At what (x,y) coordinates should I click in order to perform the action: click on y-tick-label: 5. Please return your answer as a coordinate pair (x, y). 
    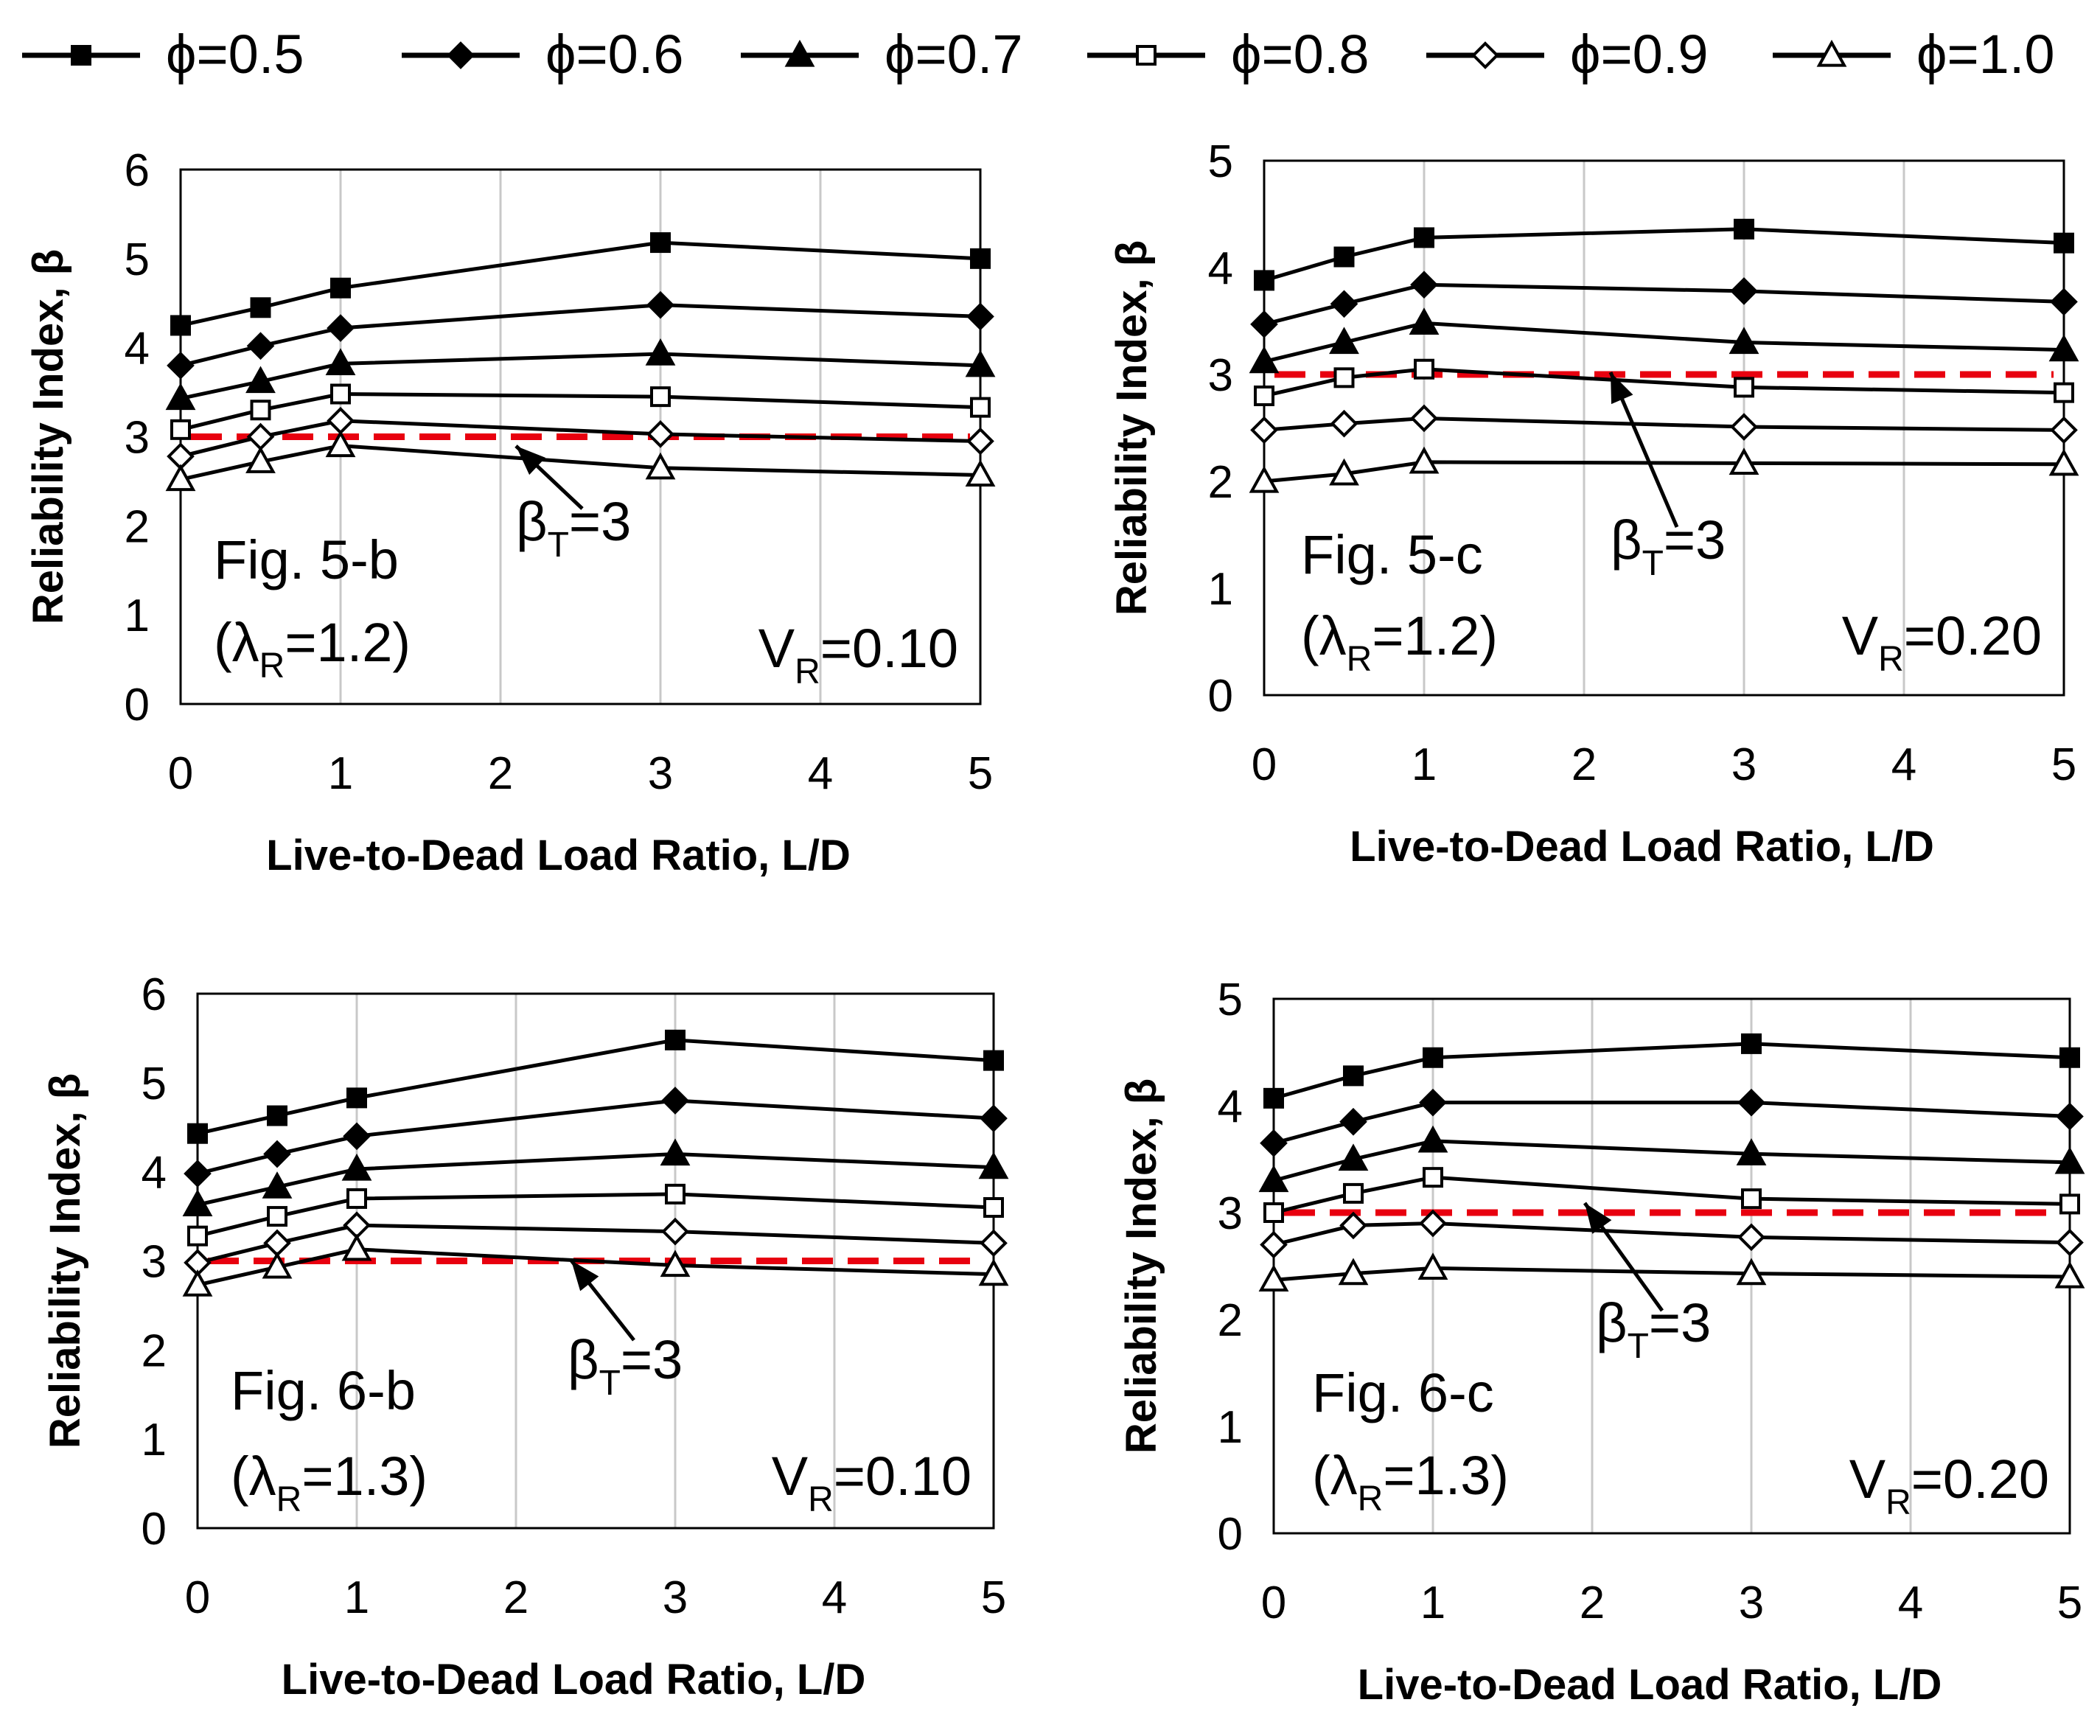
    Looking at the image, I should click on (154, 1084).